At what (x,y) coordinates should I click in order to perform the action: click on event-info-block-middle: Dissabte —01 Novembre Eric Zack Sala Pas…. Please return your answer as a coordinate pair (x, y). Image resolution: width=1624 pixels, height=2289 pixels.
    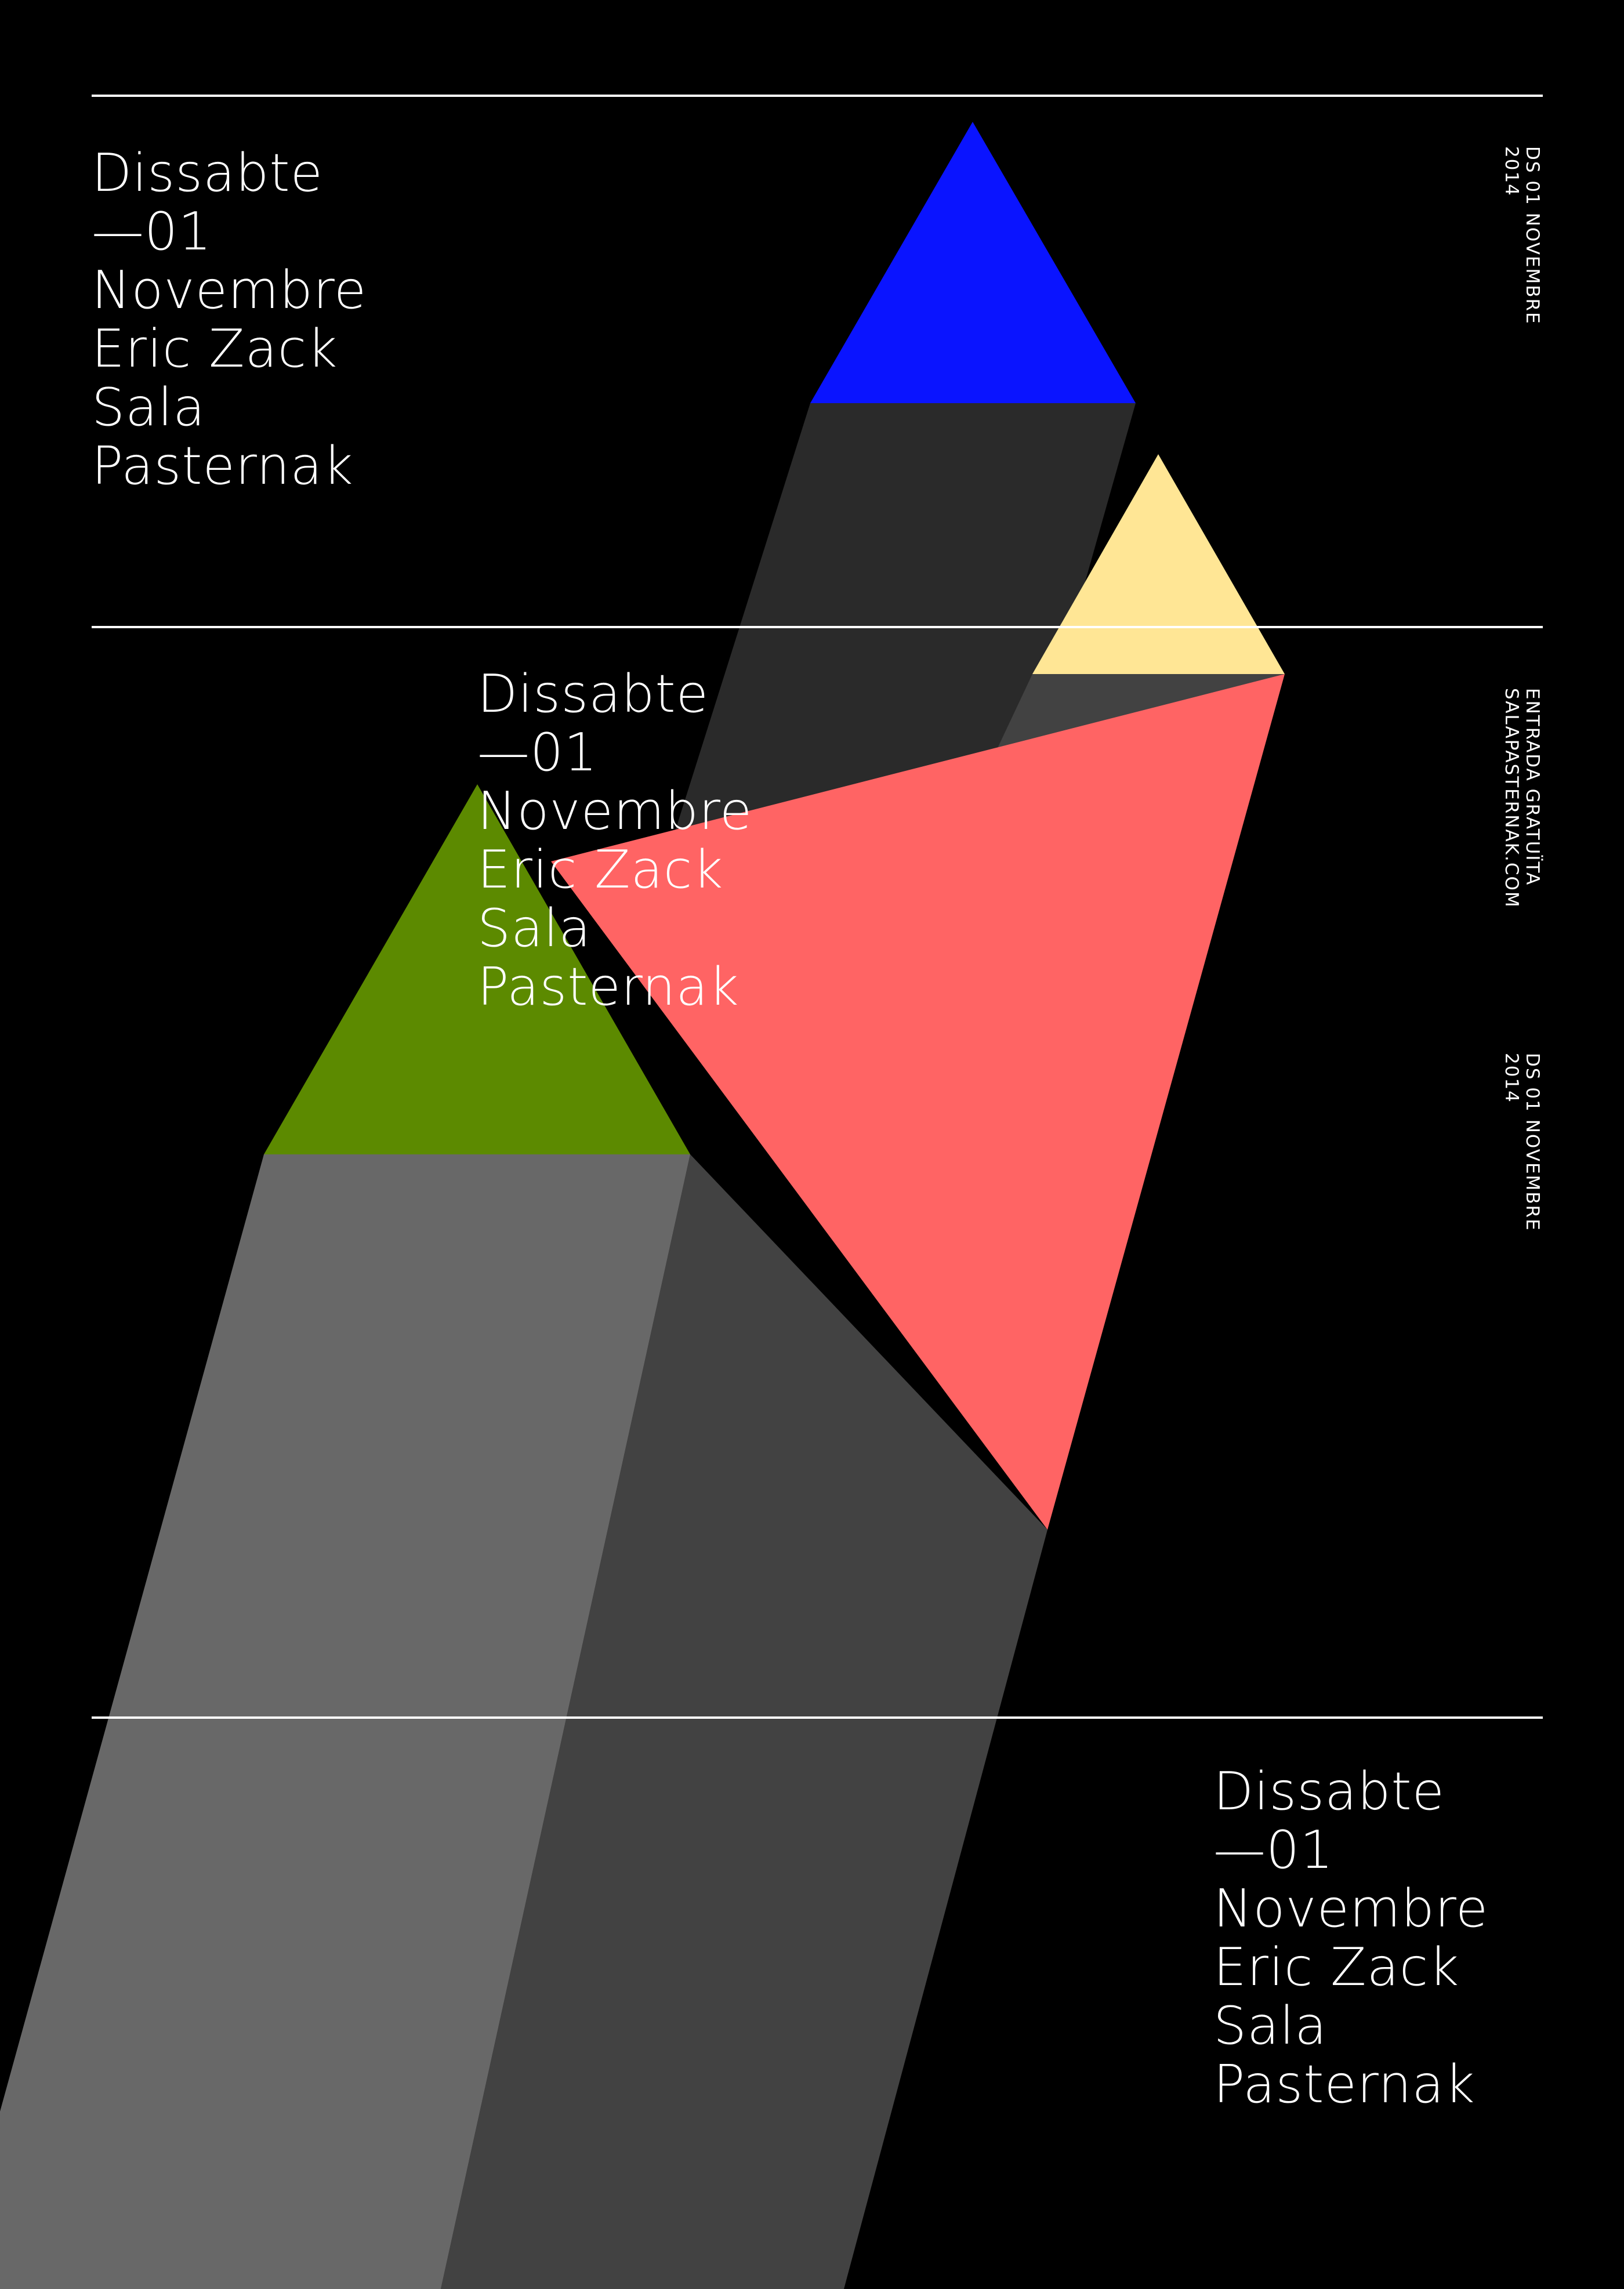
    Looking at the image, I should click on (614, 840).